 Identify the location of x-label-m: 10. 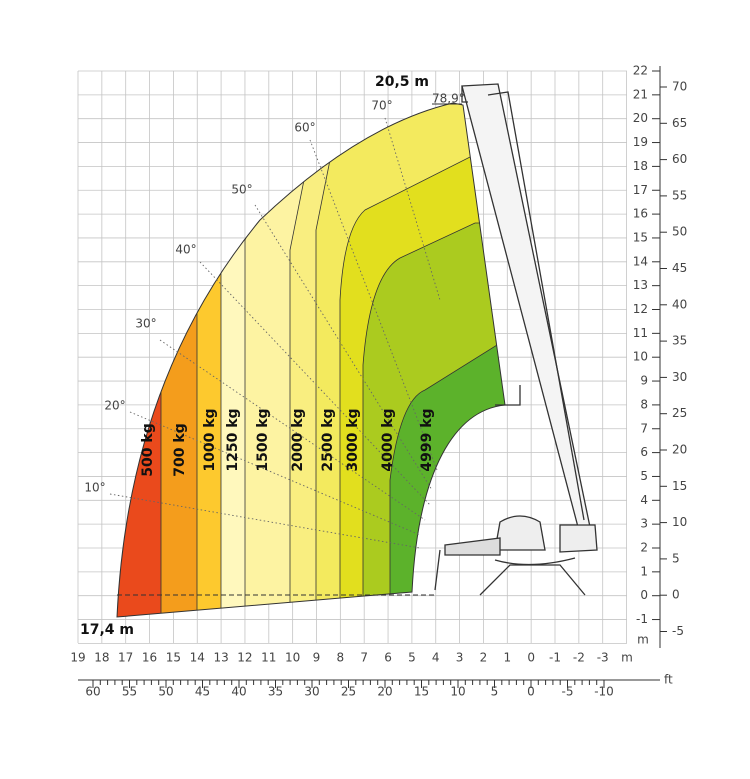
(292, 658).